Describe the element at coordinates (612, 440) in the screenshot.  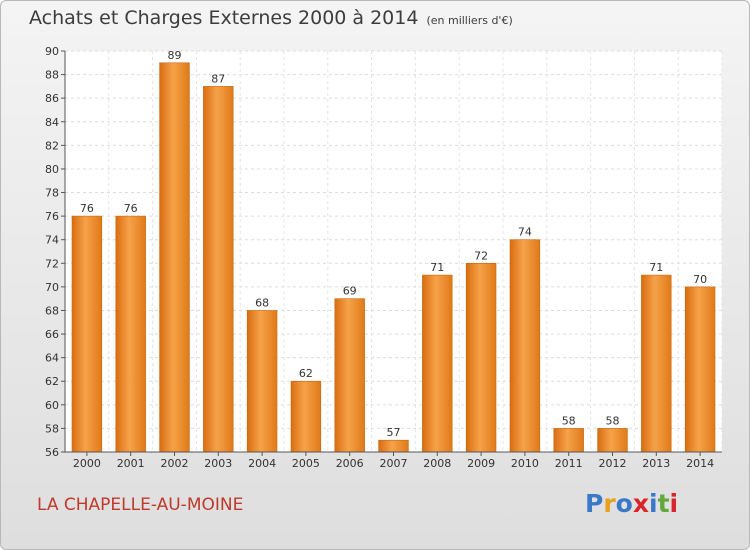
I see `bar-2012` at that location.